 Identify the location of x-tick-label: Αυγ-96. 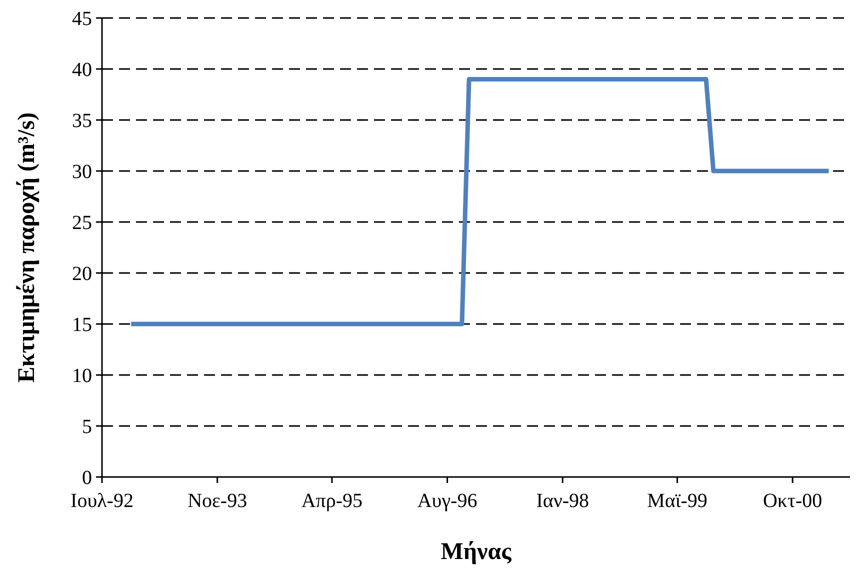
(447, 501).